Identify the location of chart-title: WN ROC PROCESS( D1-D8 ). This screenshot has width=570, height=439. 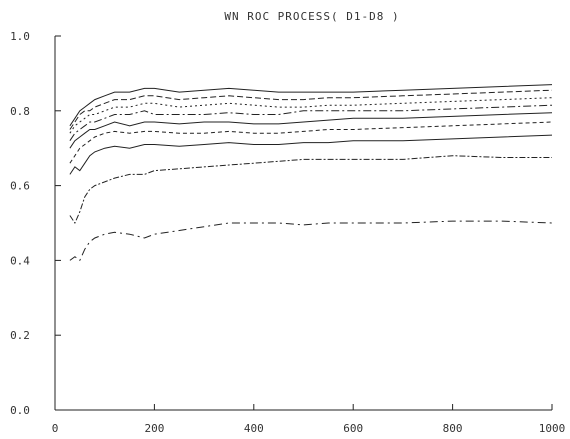
(311, 16).